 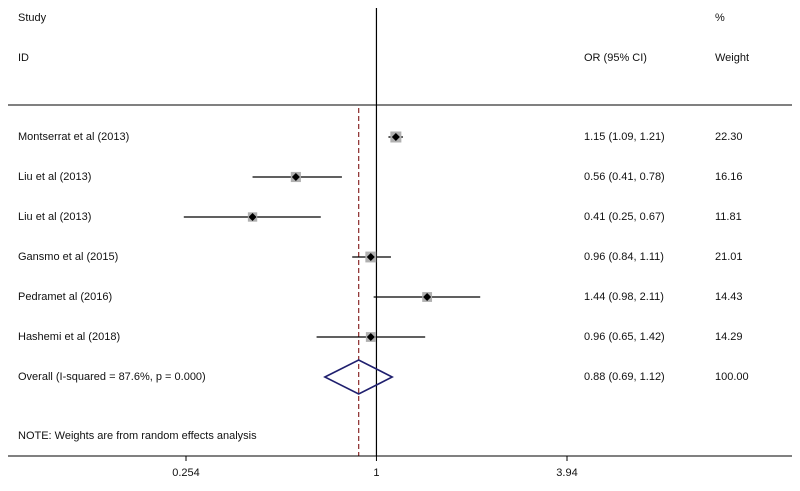 I want to click on study-or-ci: 0.96 (0.65, 1.42), so click(x=624, y=337).